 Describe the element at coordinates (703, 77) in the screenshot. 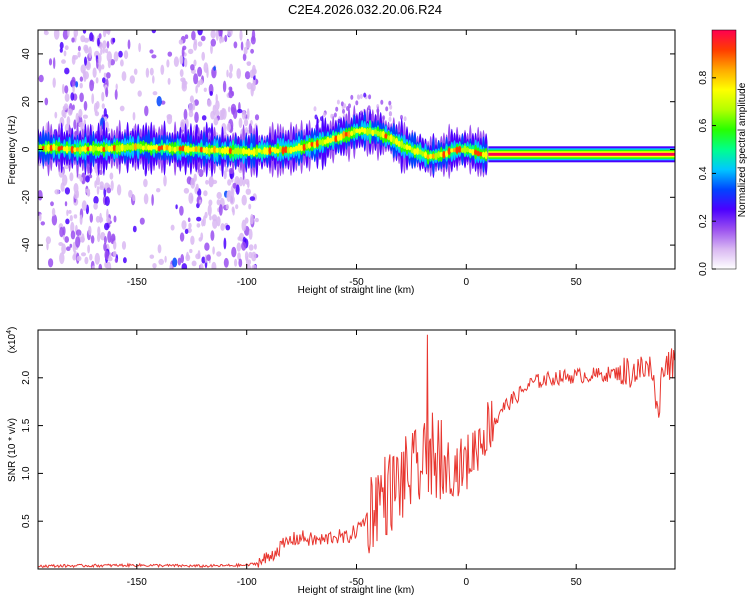

I see `colorbar-tick-label: 0.8` at that location.